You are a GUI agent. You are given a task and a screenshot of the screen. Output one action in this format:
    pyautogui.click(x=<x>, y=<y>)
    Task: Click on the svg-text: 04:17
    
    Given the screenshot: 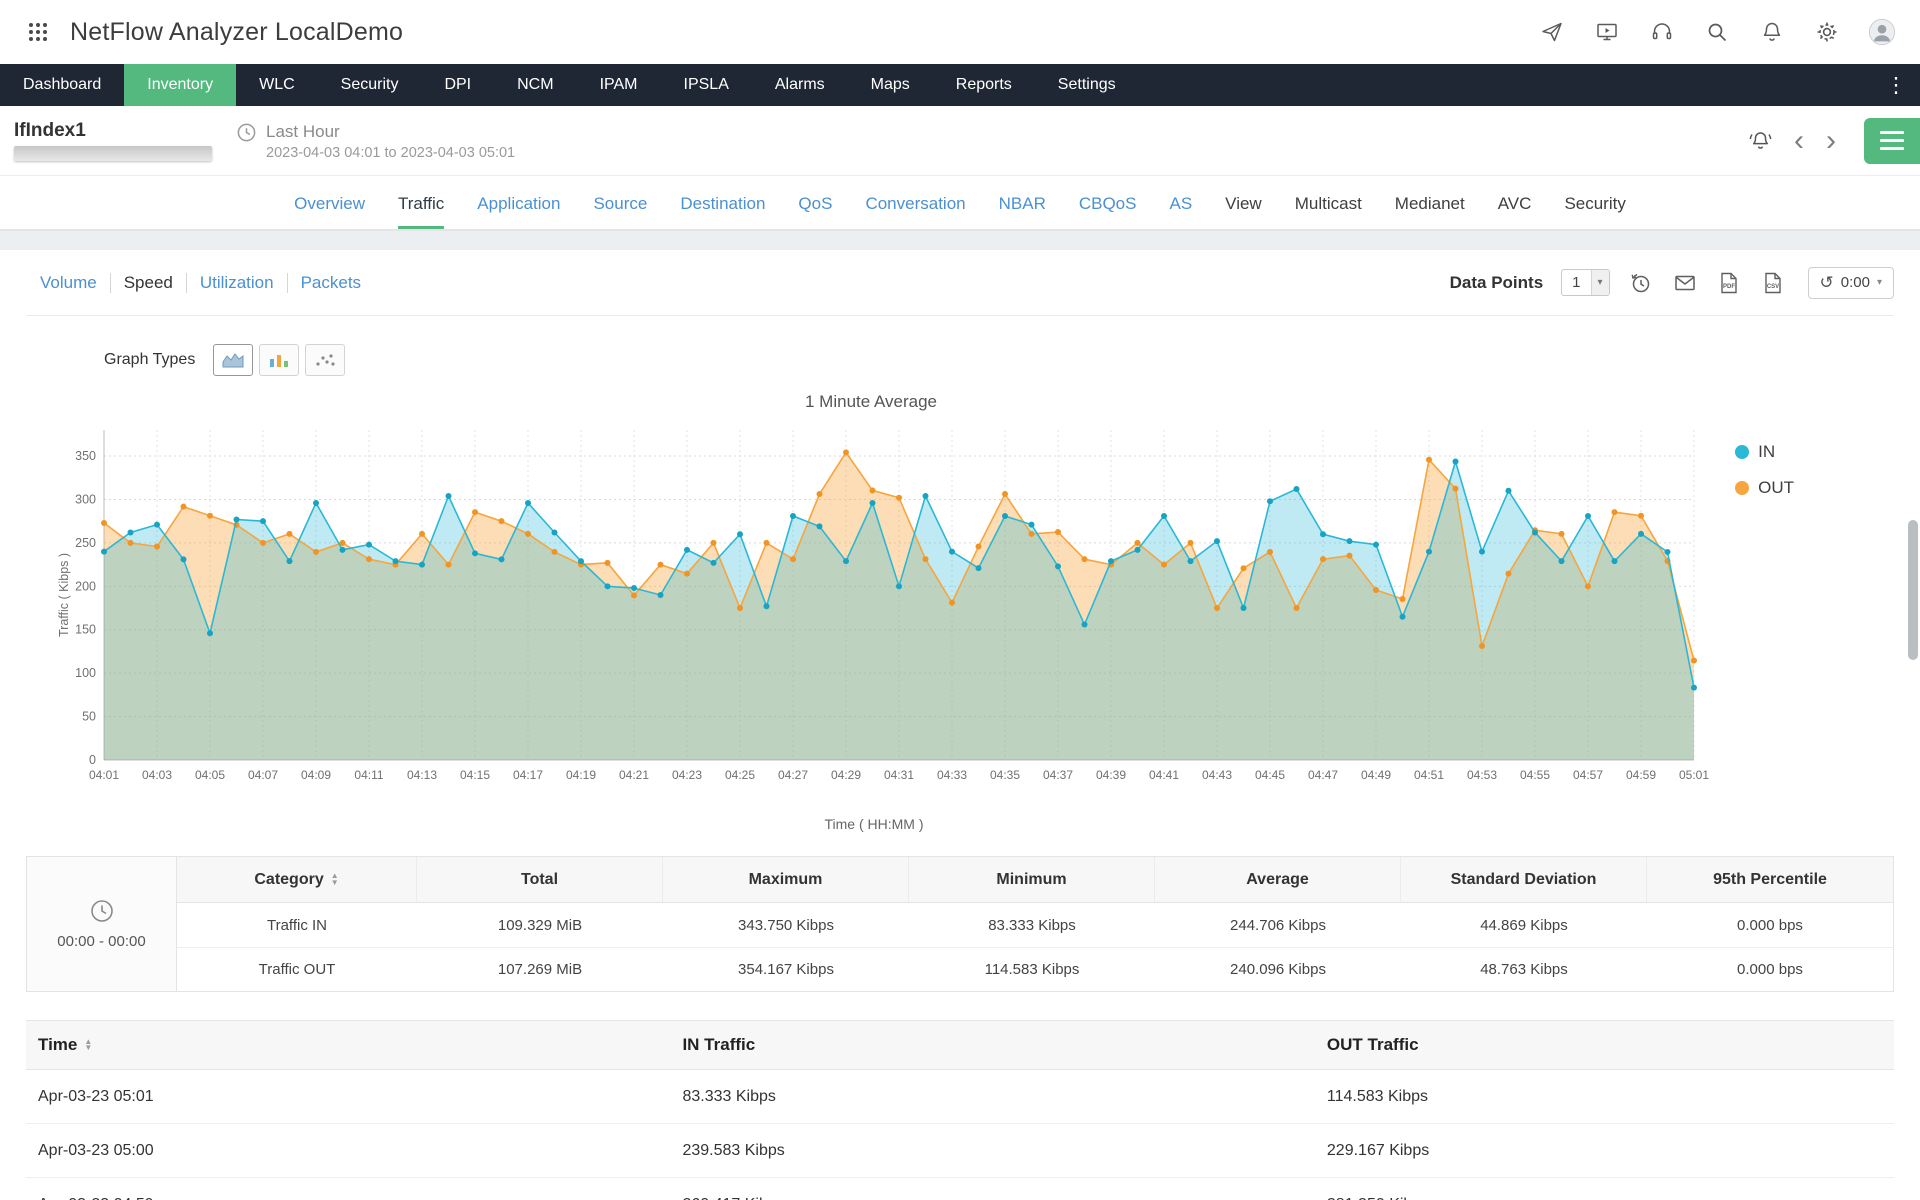 What is the action you would take?
    pyautogui.click(x=528, y=775)
    